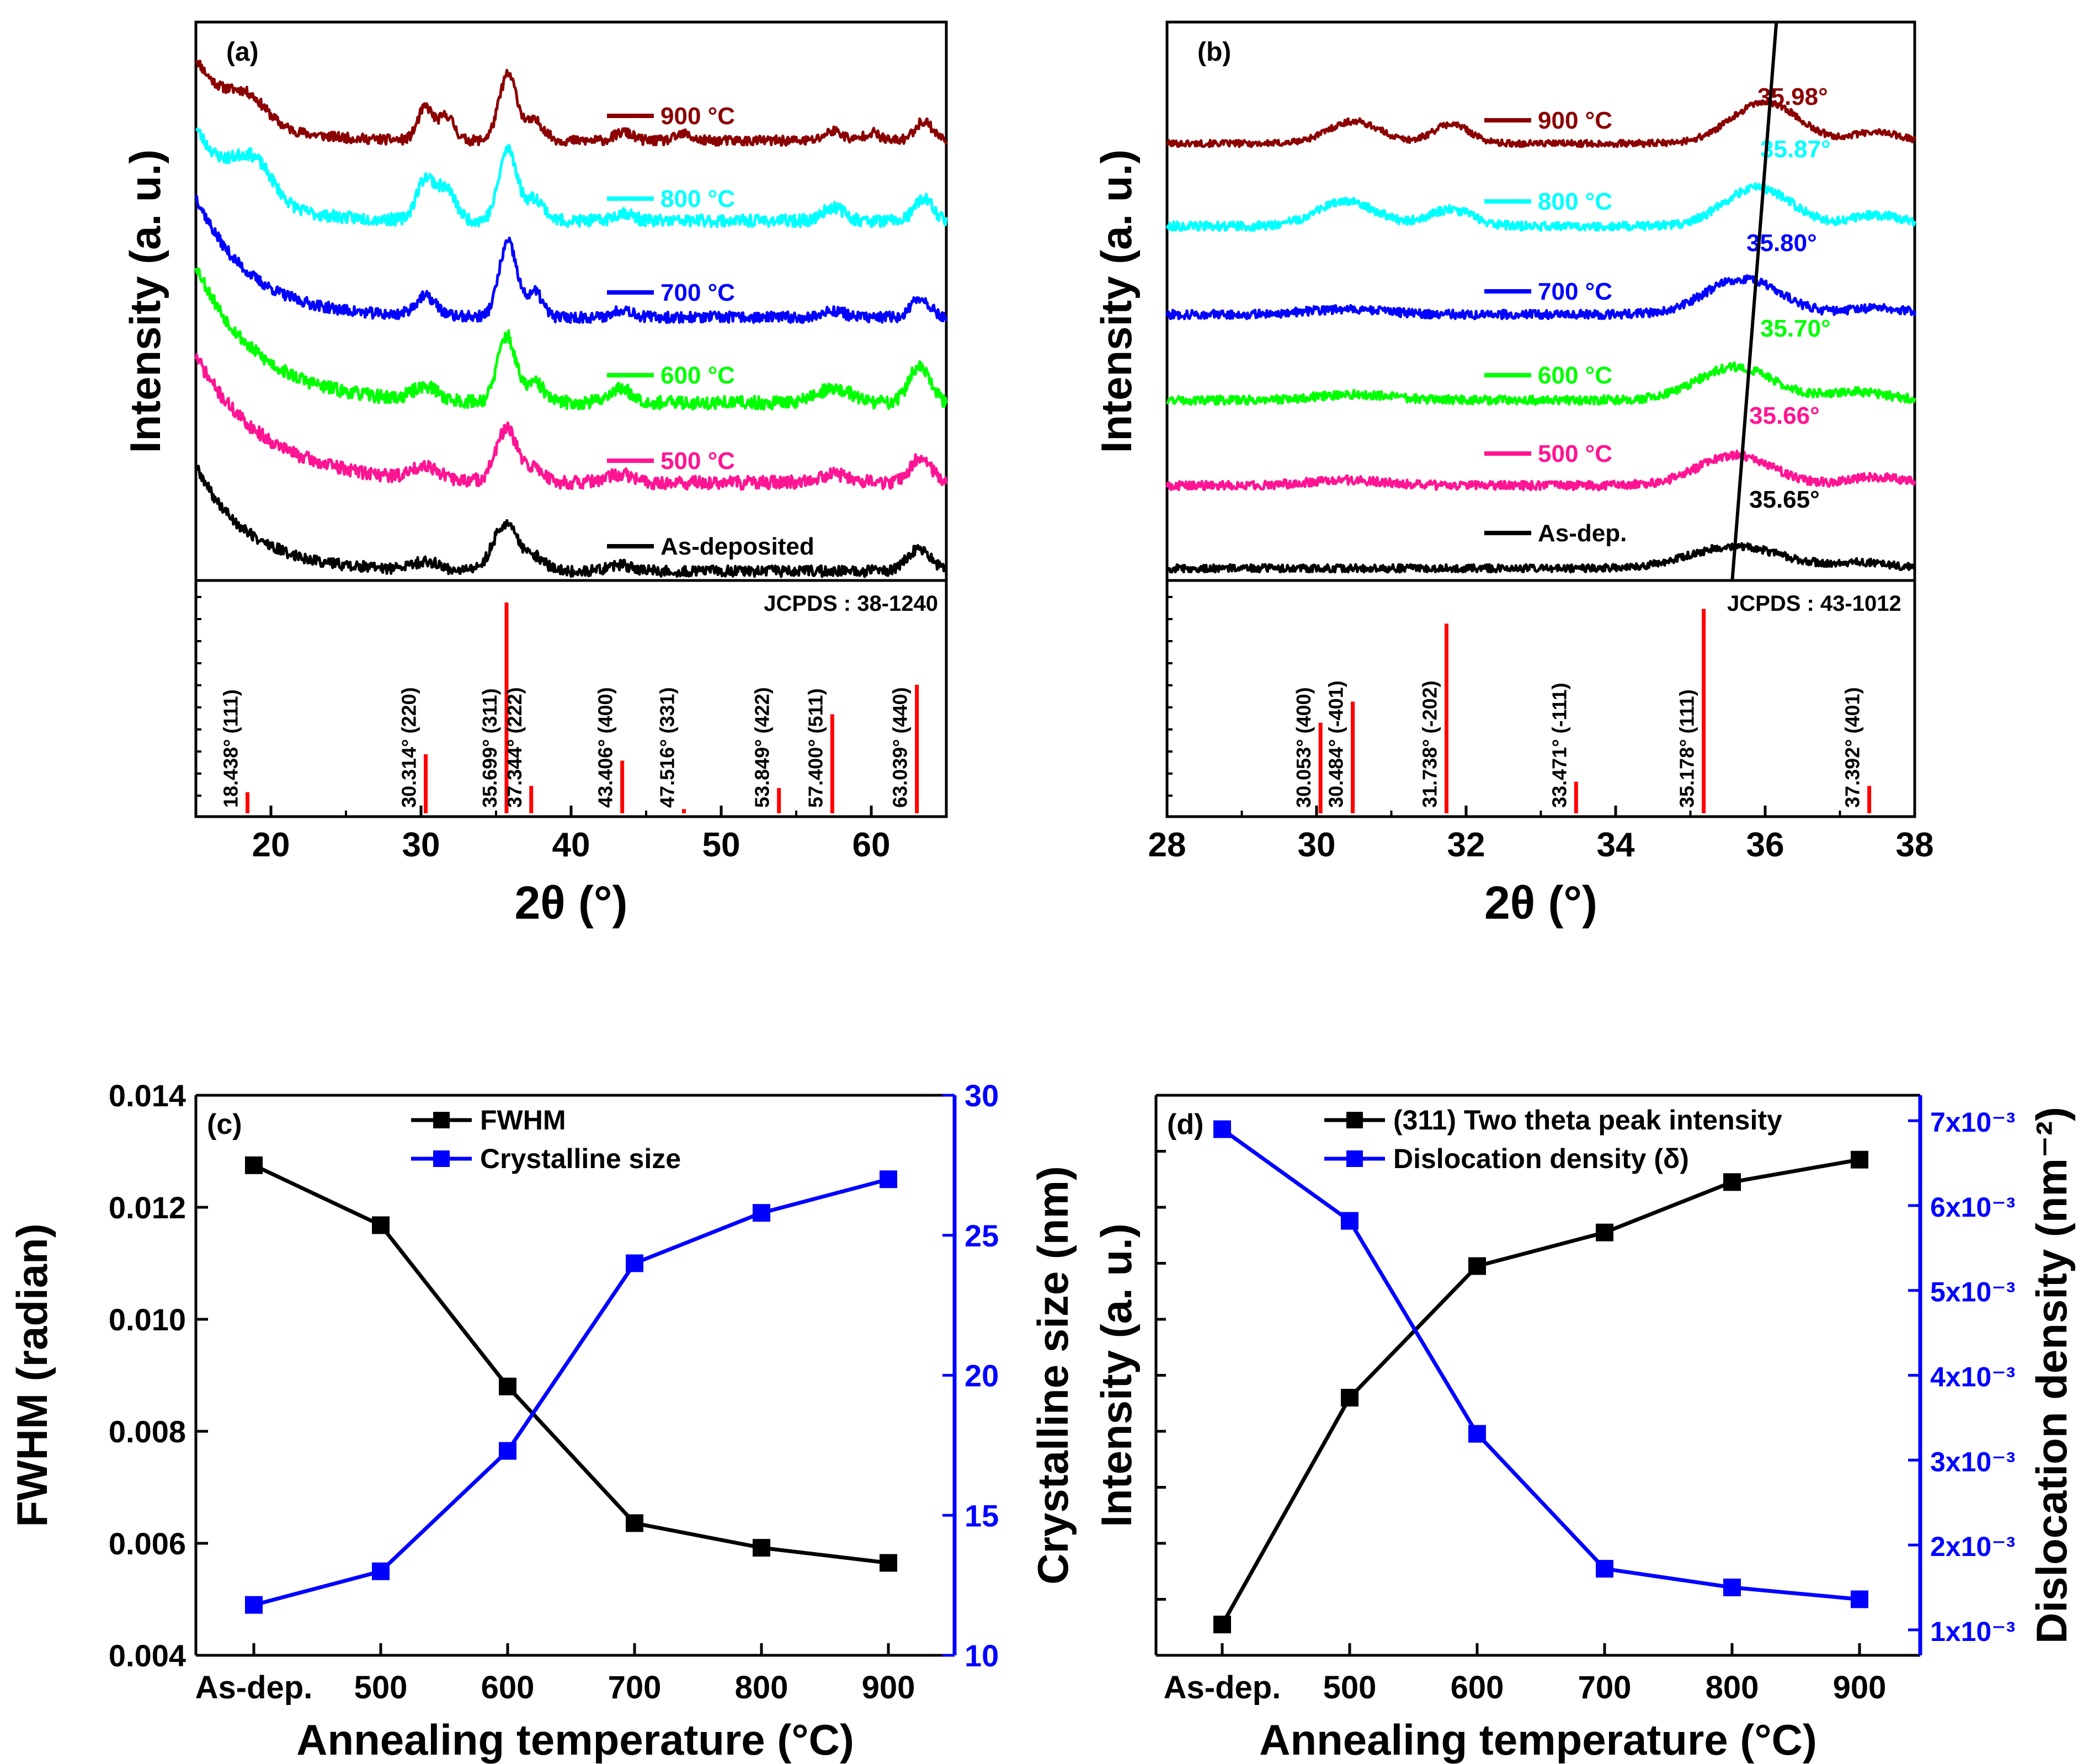  Describe the element at coordinates (1814, 603) in the screenshot. I see `reference-card-label: JCPDS : 43-1012` at that location.